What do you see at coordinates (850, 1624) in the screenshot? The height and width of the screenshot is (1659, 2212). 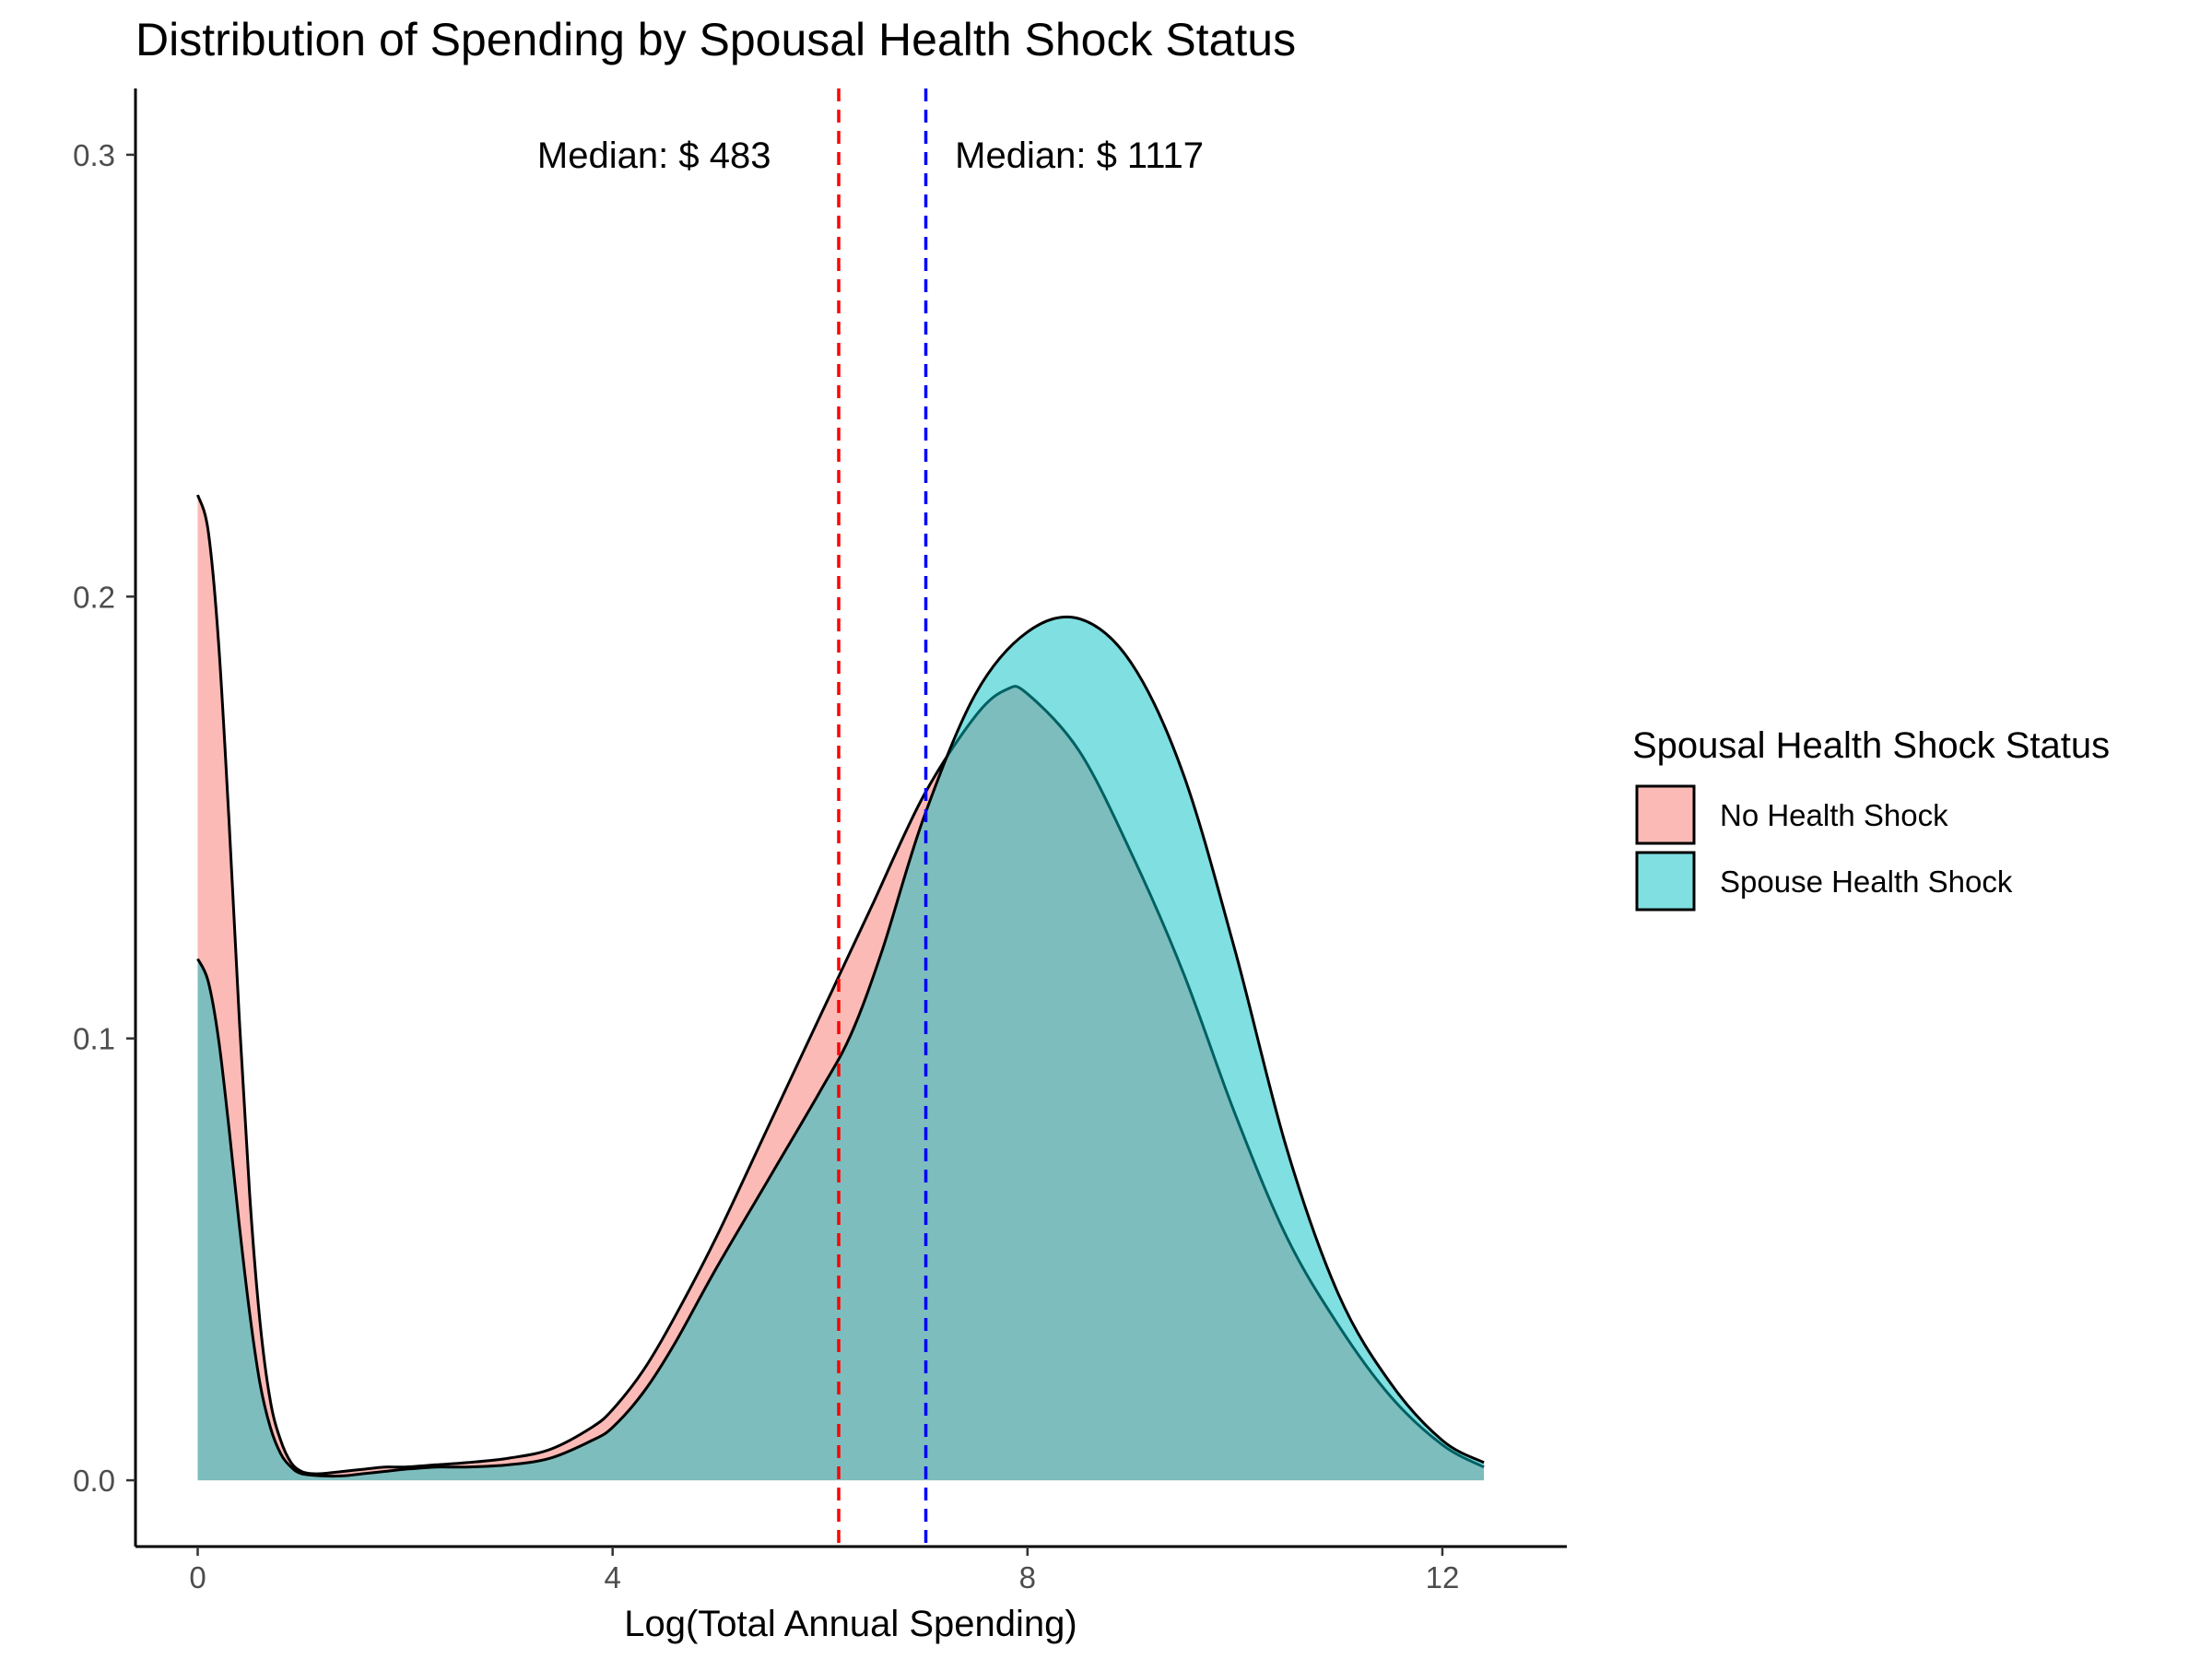 I see `x-axis-title: Log(Total Annual Spending)` at bounding box center [850, 1624].